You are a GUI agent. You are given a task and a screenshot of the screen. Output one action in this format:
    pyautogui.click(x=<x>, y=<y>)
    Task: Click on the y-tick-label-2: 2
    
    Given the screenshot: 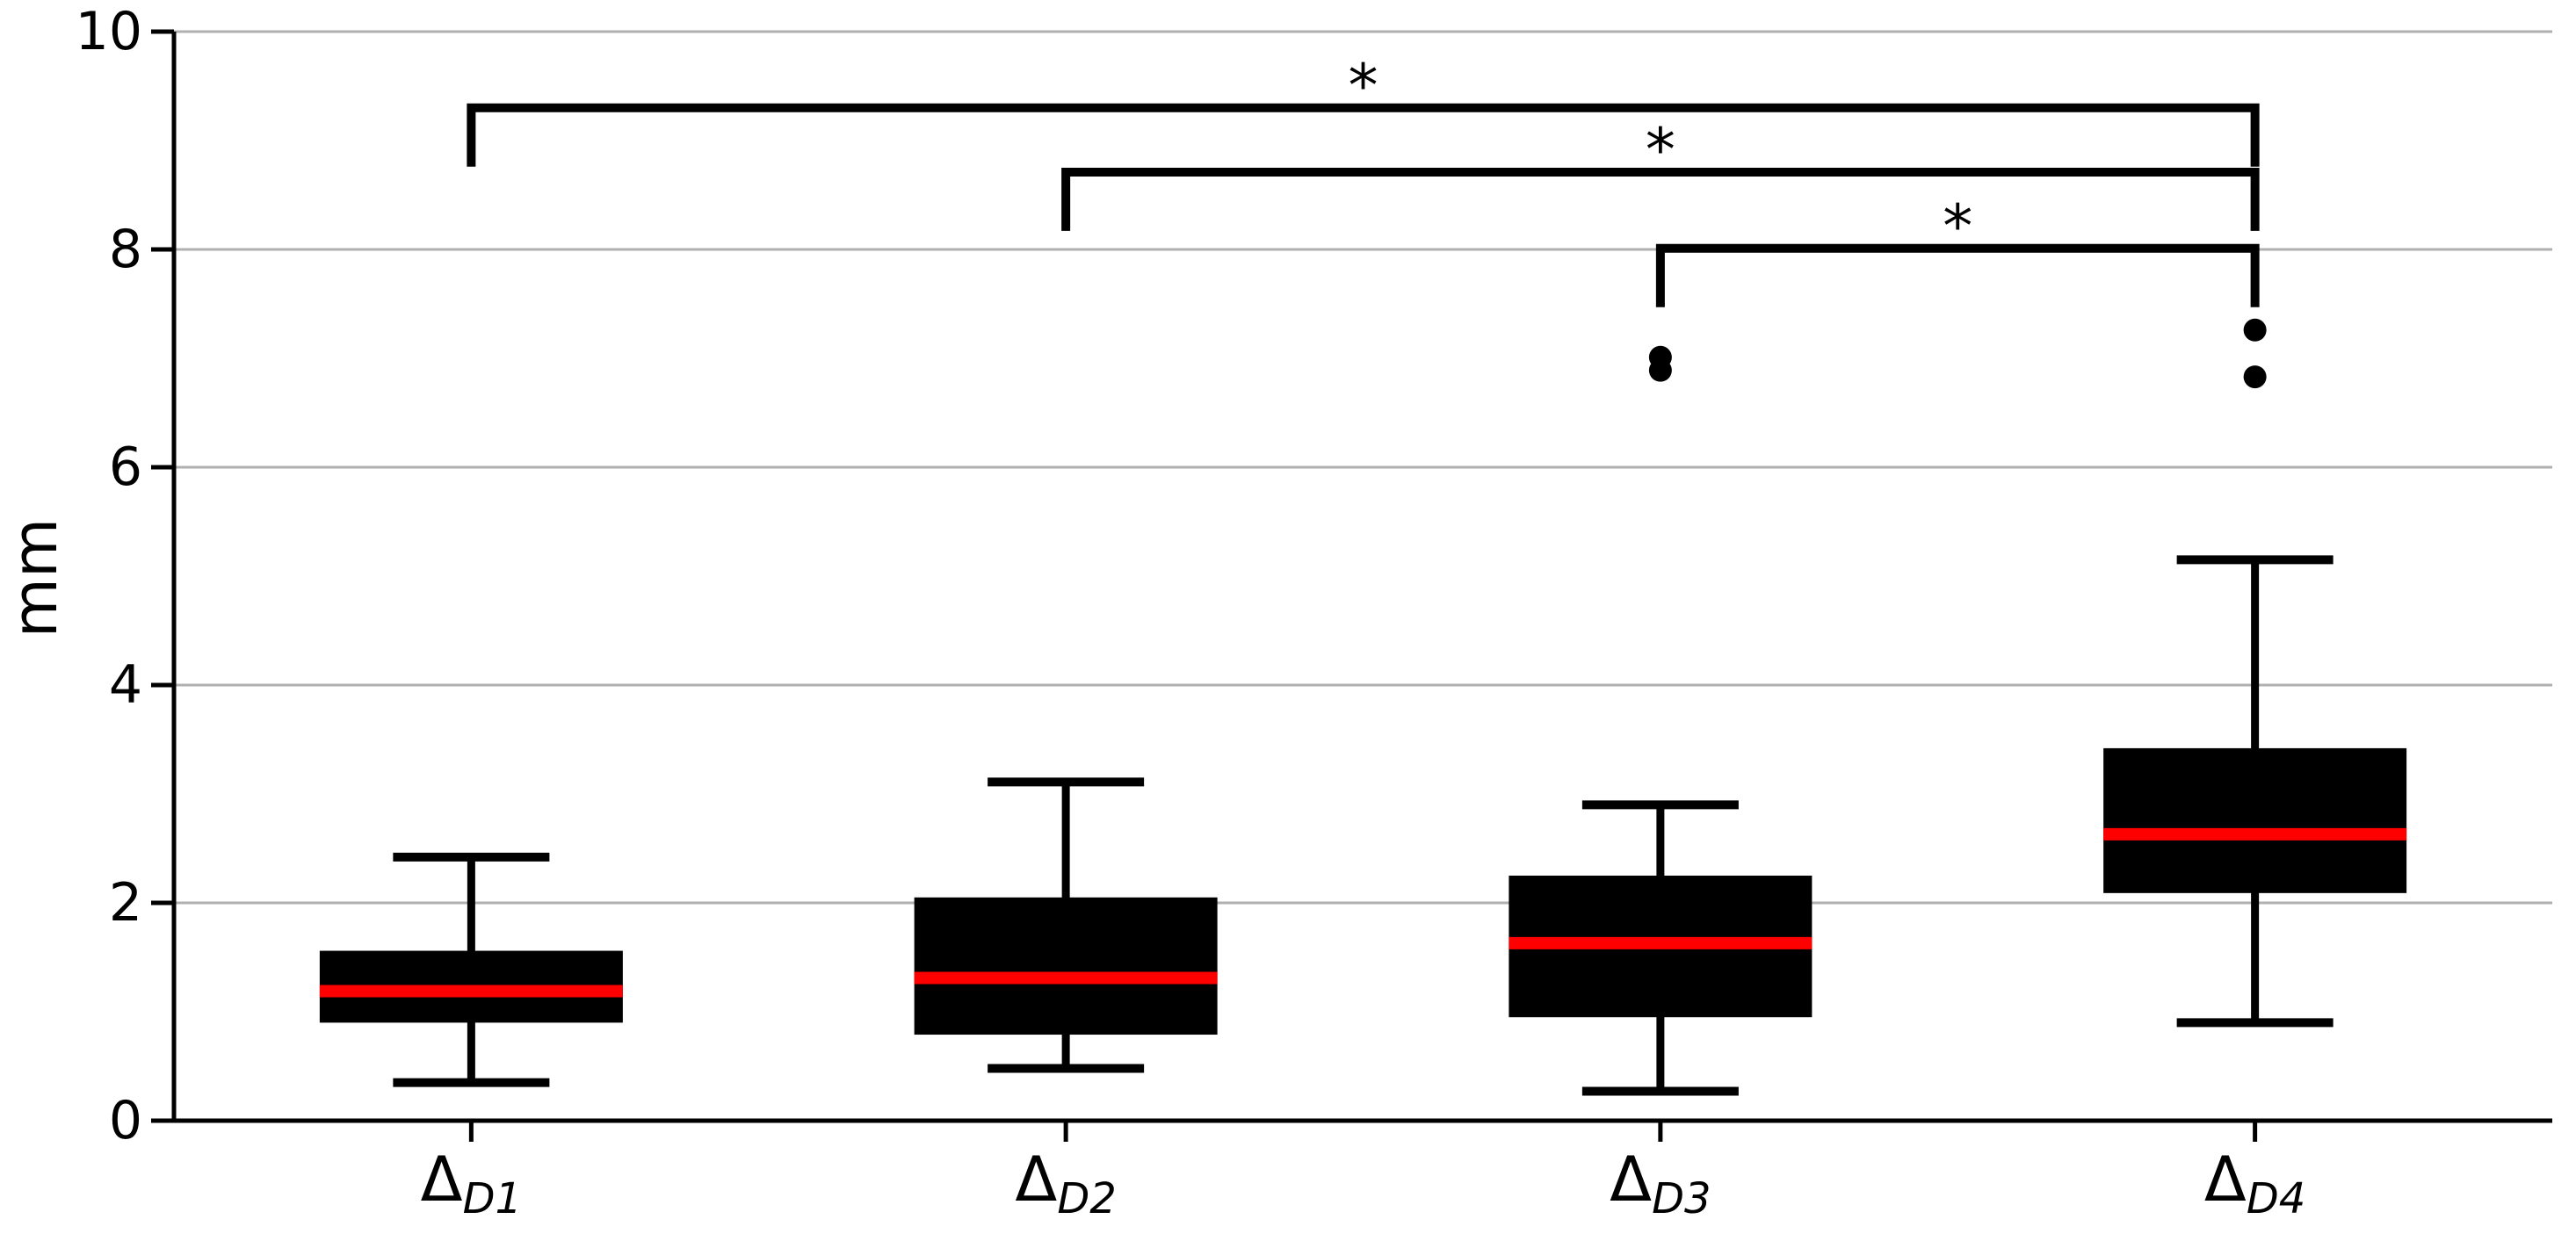 What is the action you would take?
    pyautogui.click(x=125, y=903)
    